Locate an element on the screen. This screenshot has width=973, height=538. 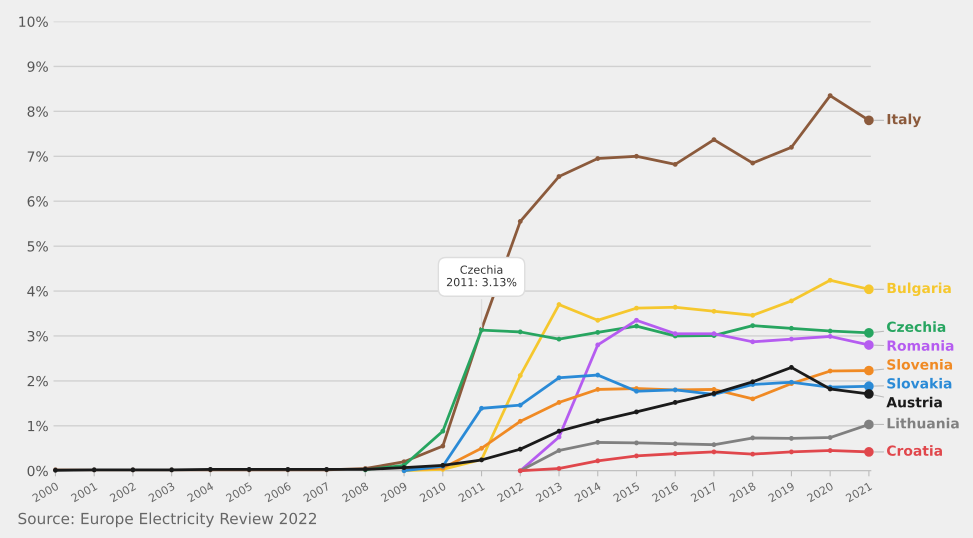
y-tick-label: 1% is located at coordinates (38, 426).